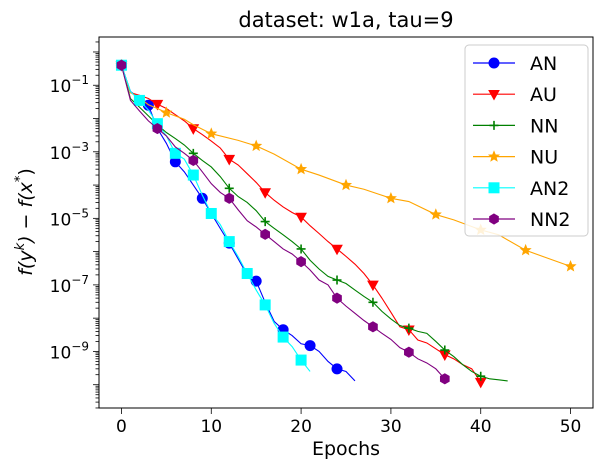  What do you see at coordinates (481, 427) in the screenshot?
I see `x-tick-label: 40` at bounding box center [481, 427].